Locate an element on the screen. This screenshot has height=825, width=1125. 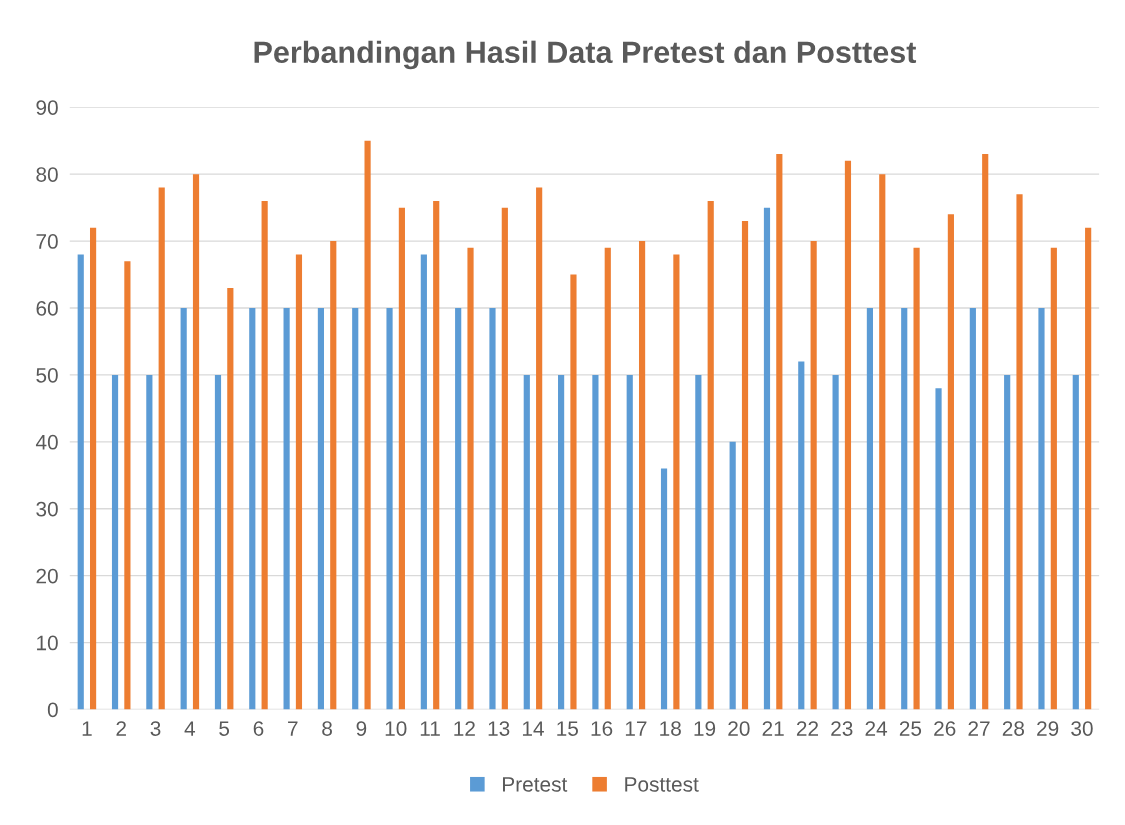
y-tick-label: 50 is located at coordinates (47, 375).